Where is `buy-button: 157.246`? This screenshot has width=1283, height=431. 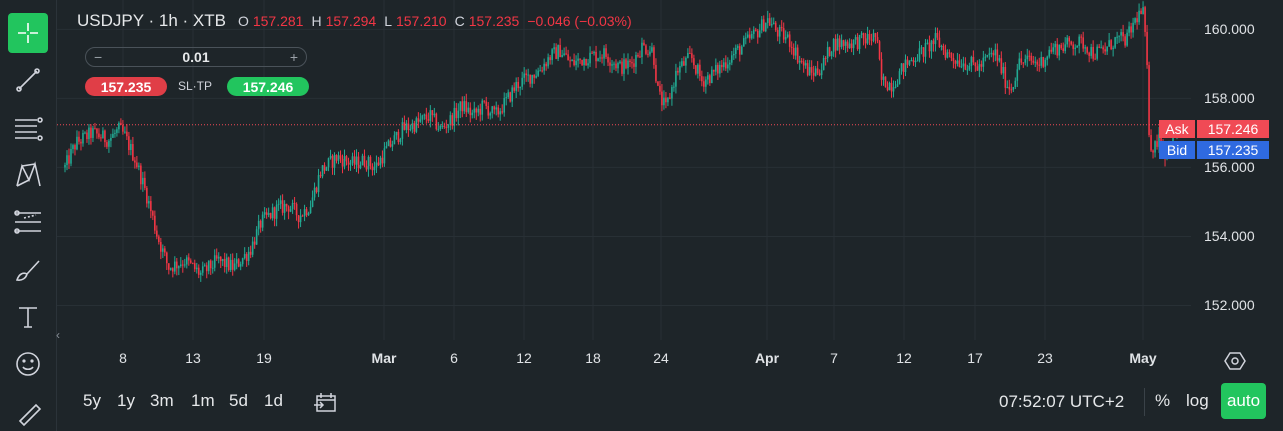 buy-button: 157.246 is located at coordinates (268, 86).